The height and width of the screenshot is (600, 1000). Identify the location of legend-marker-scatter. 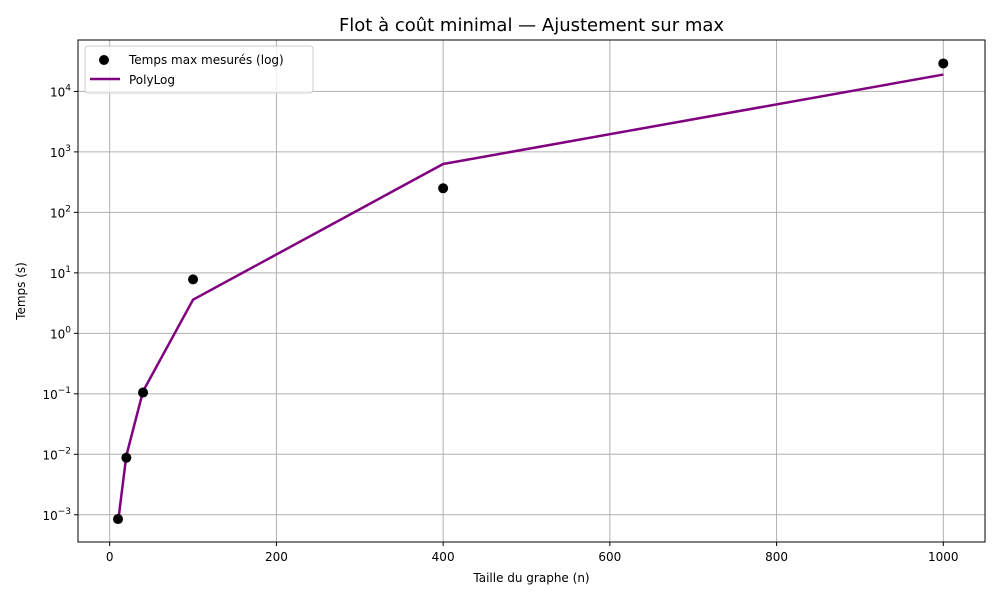
(104, 60).